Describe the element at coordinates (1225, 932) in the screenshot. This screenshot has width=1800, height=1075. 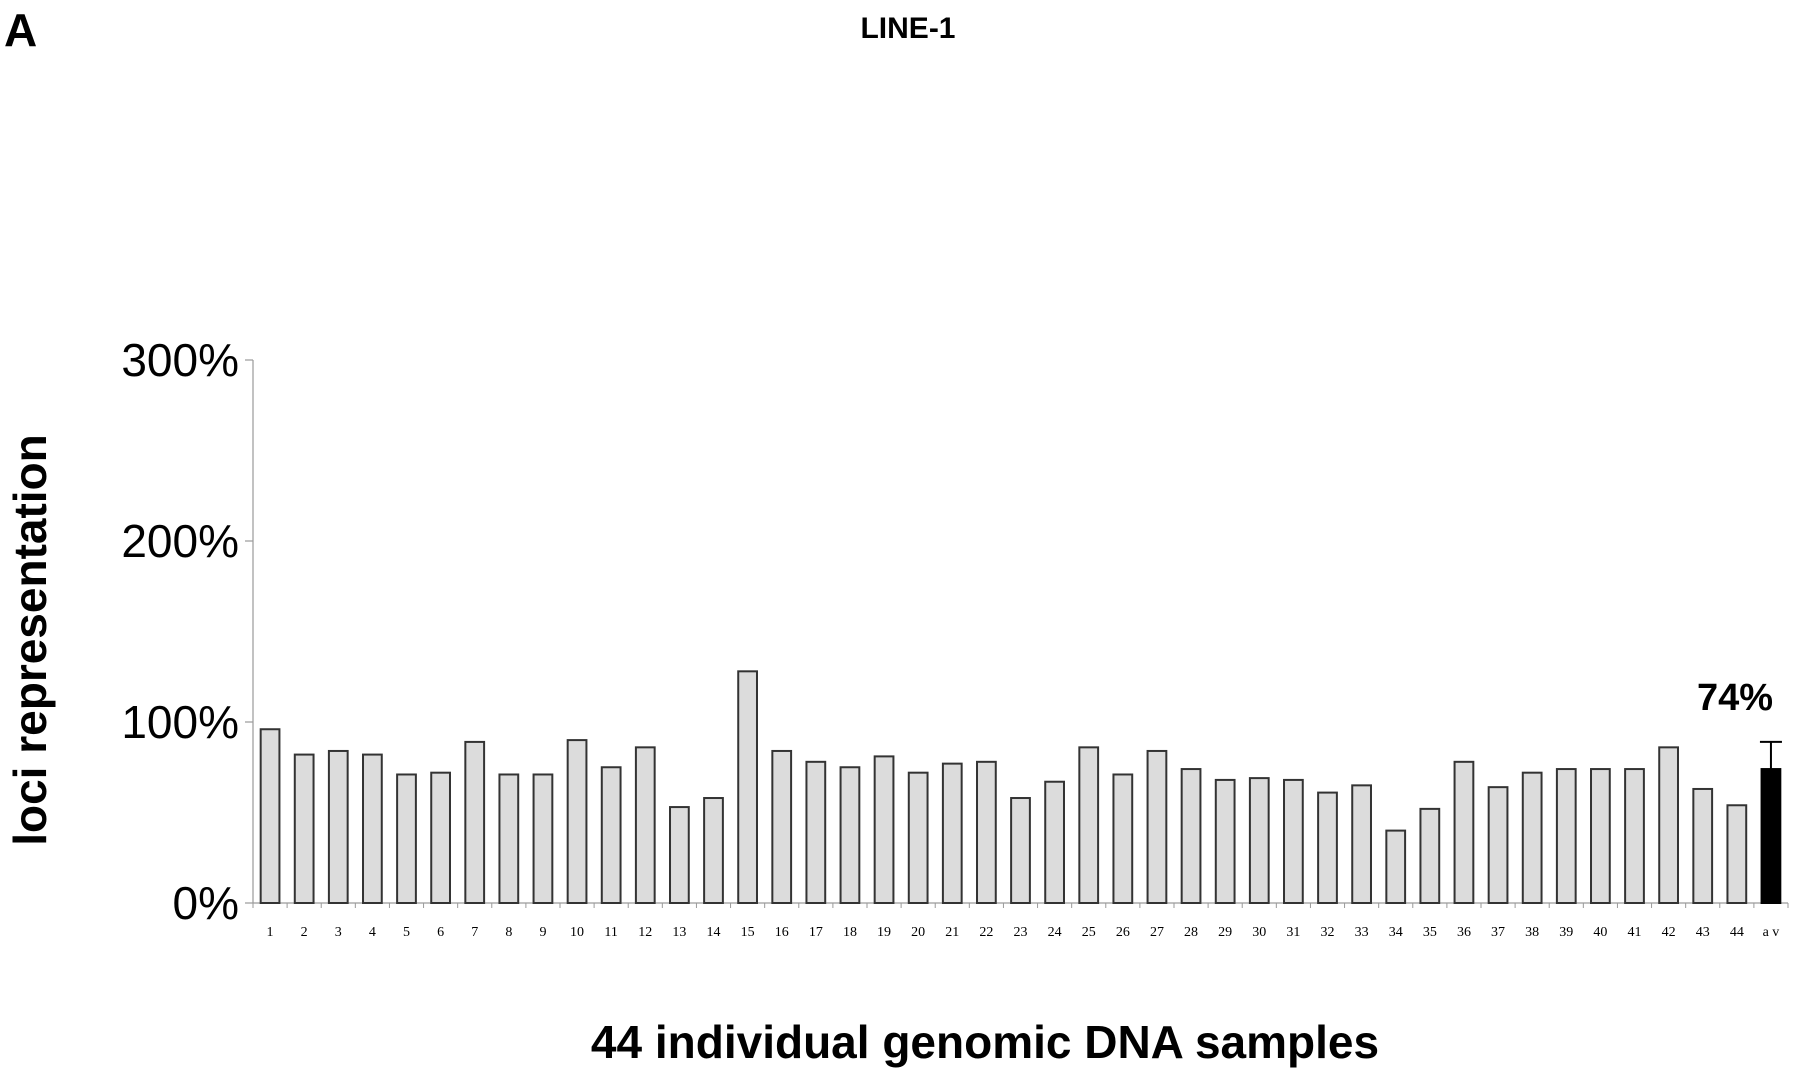
I see `x-tick-label: 29` at that location.